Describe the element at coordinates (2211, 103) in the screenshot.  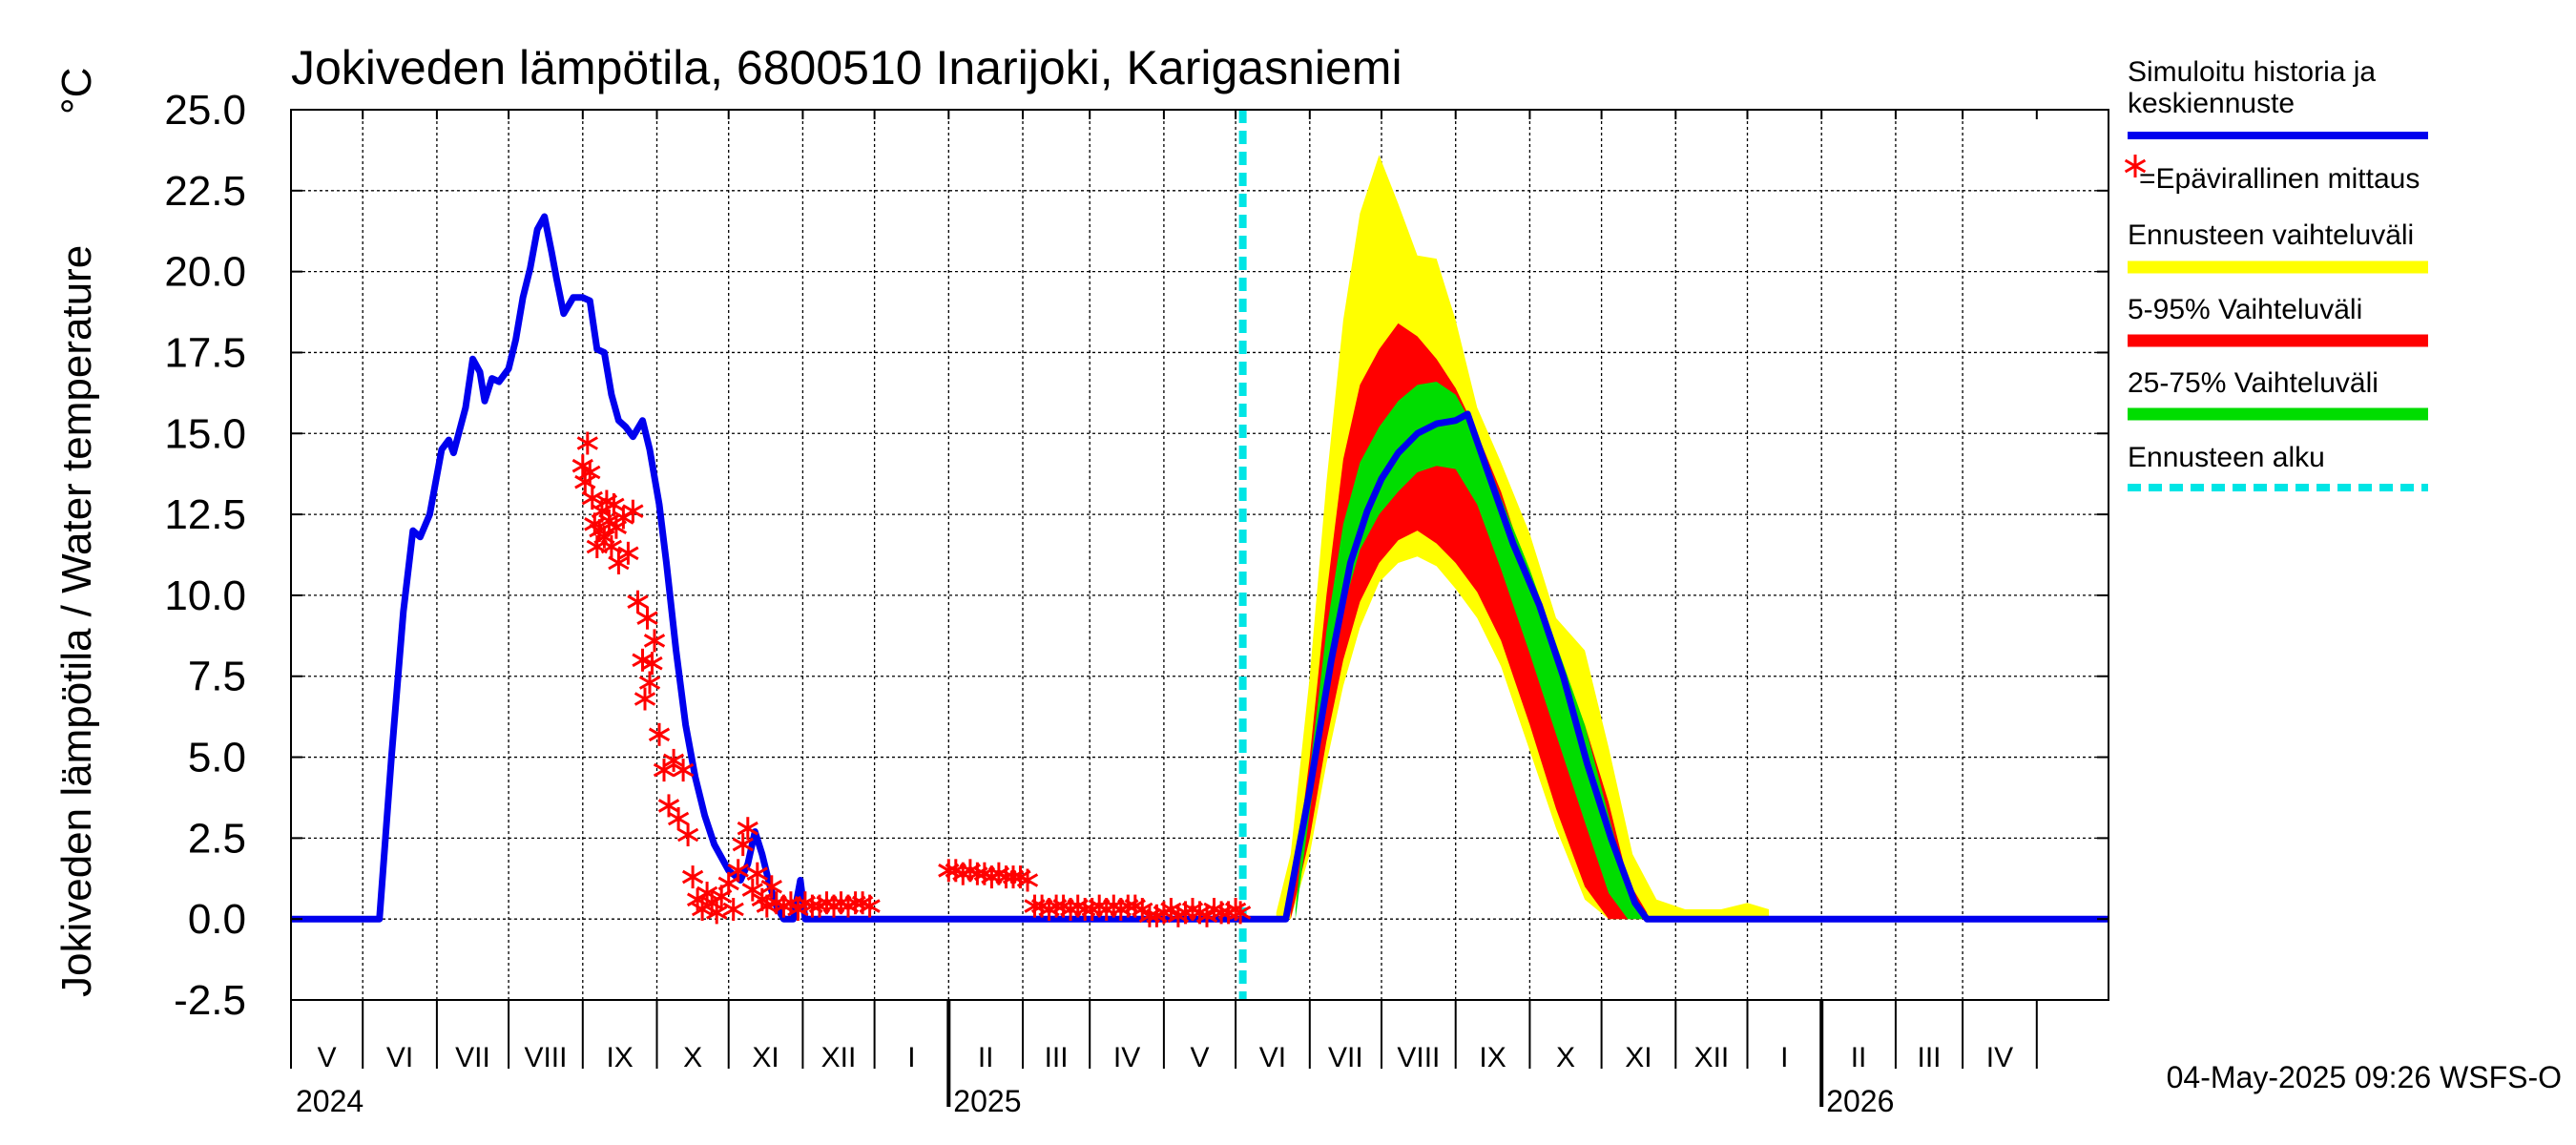
I see `legend-label-simulated-2: keskiennuste` at that location.